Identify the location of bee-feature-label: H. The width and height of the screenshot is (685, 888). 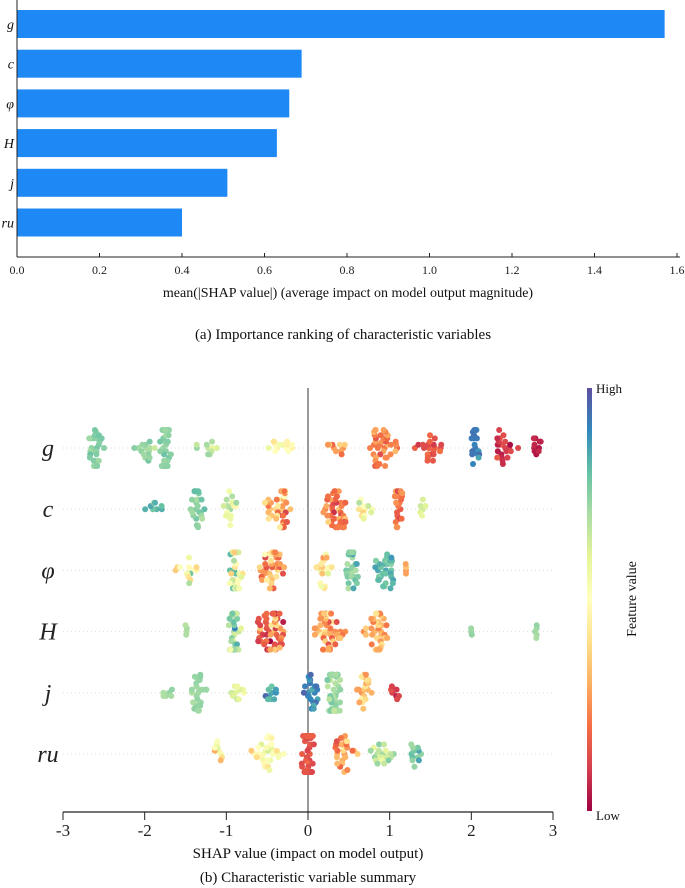
(48, 633).